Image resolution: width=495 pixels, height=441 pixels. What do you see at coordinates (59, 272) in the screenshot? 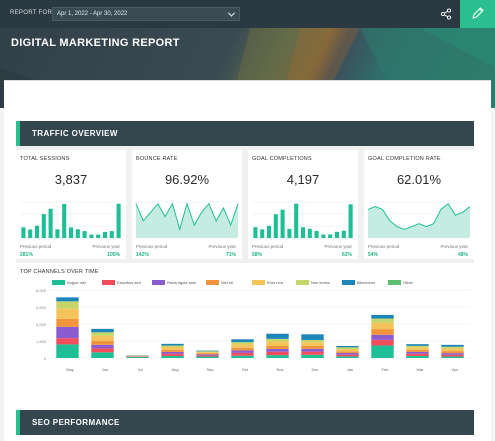
I see `chart-title: TOP CHANNELS OVER TIME` at bounding box center [59, 272].